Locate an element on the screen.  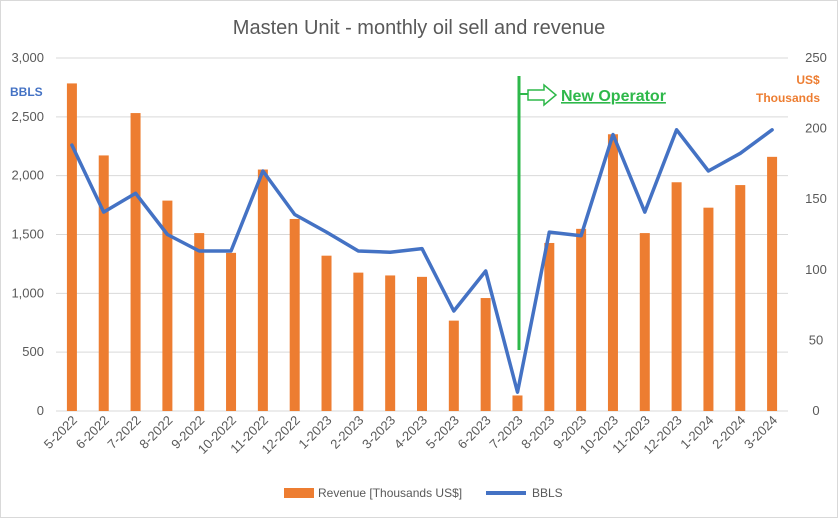
right-axis-tick-label: 0 is located at coordinates (815, 410).